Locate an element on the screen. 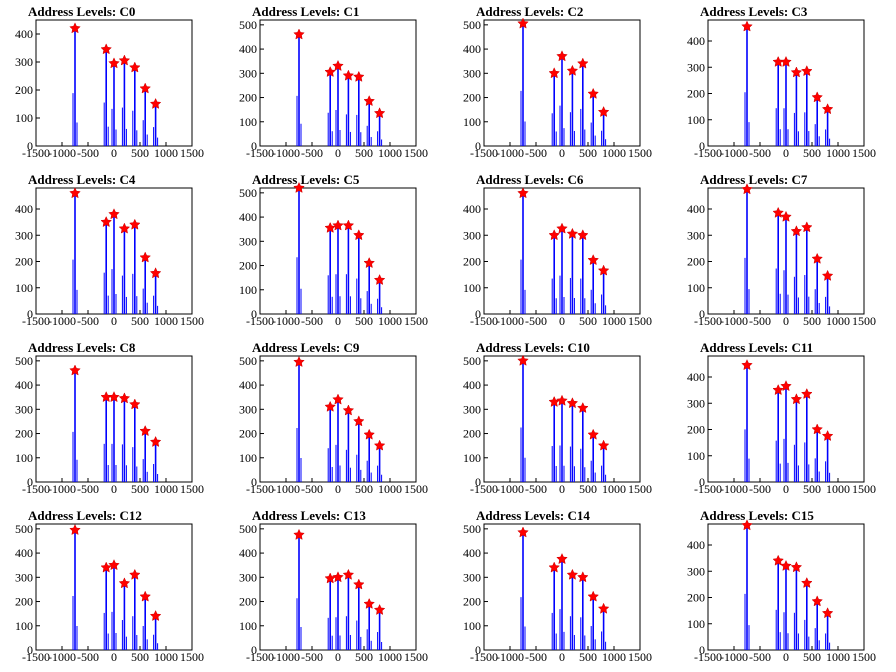  histogram-plot: 0 100 200 300 400 -1500-1000 -500 0 500 1000 1500 is located at coordinates (109, 257).